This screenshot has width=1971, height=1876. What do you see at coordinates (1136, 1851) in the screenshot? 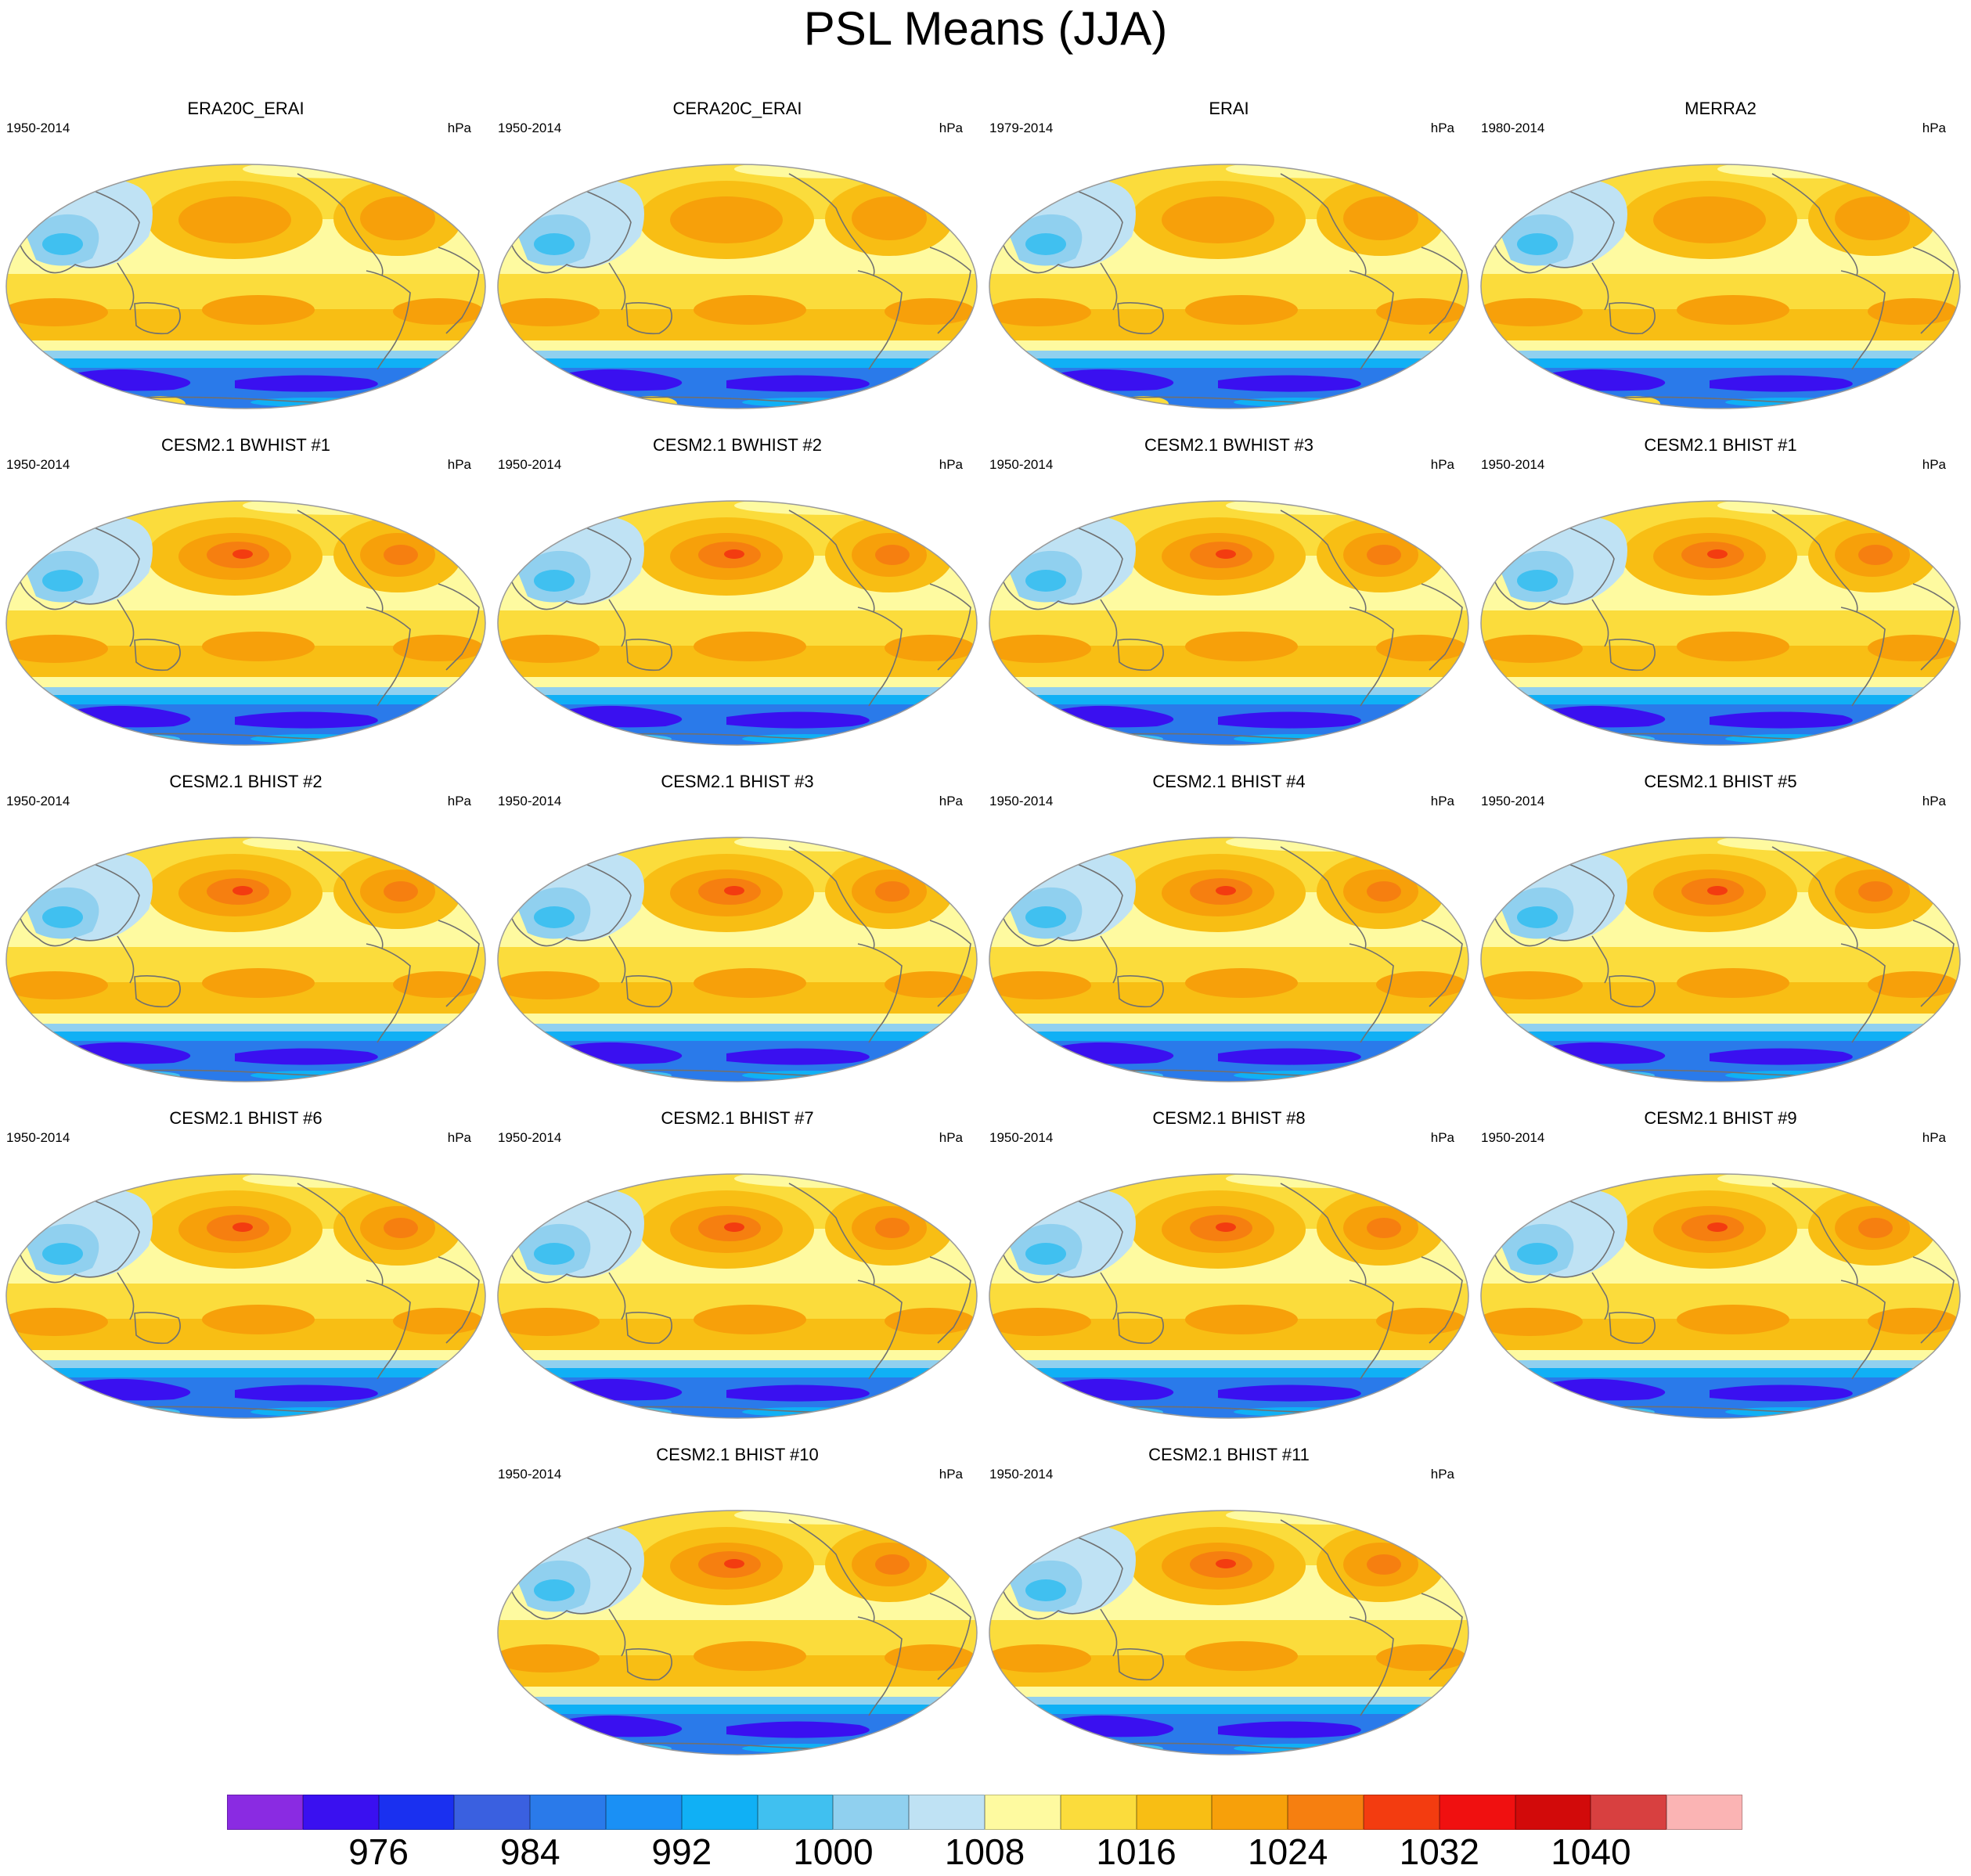
I see `colorbar-tick-label: 1016` at bounding box center [1136, 1851].